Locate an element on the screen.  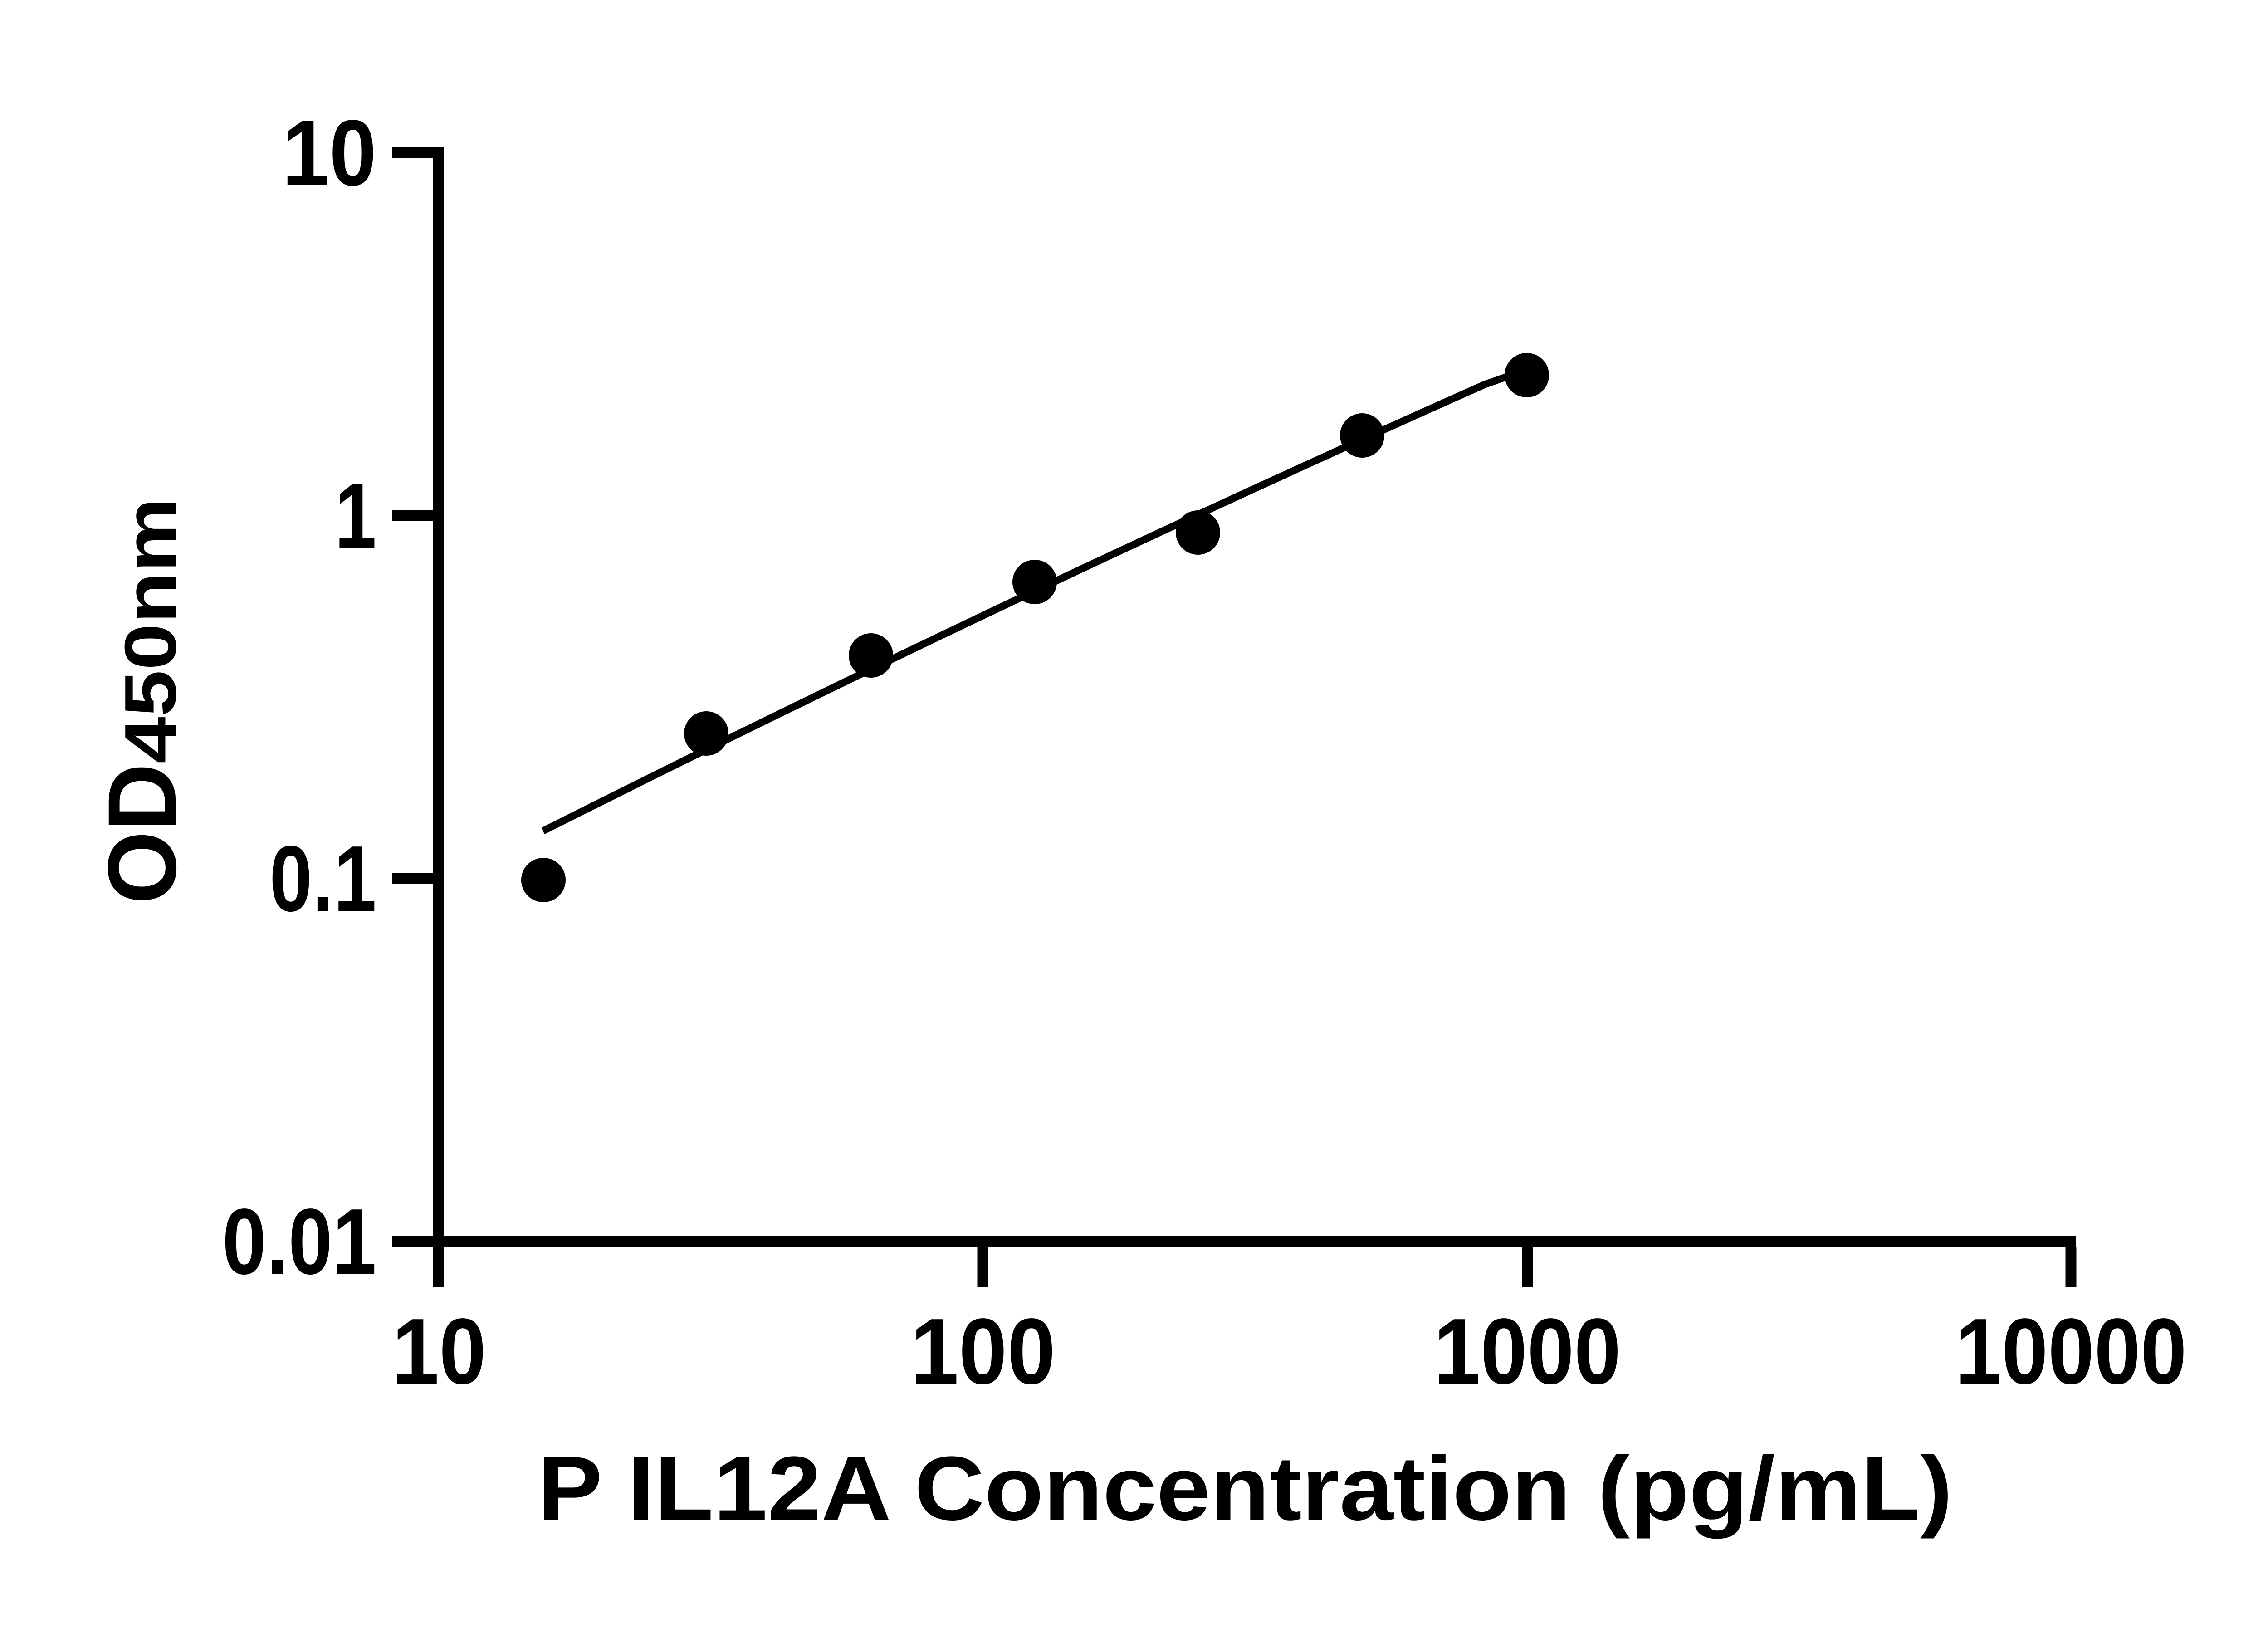
svg-text: 1 is located at coordinates (356, 516).